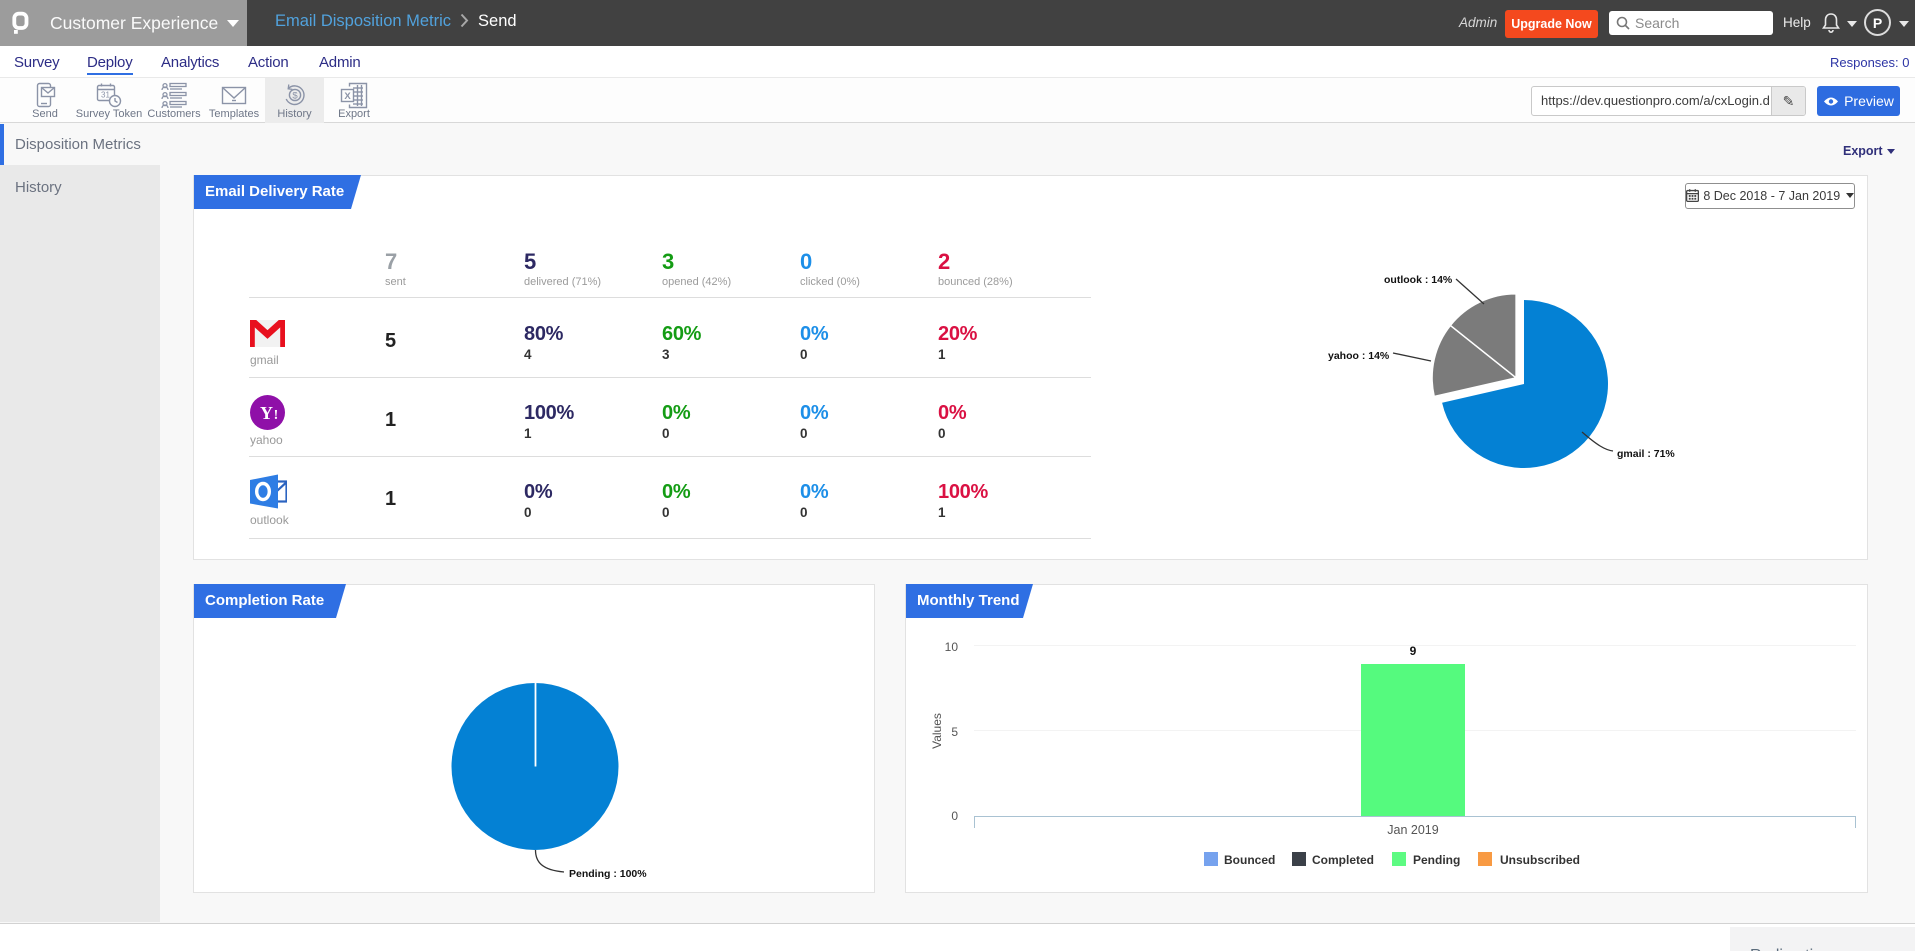 Image resolution: width=1915 pixels, height=951 pixels. I want to click on svg-text: Y, so click(266, 413).